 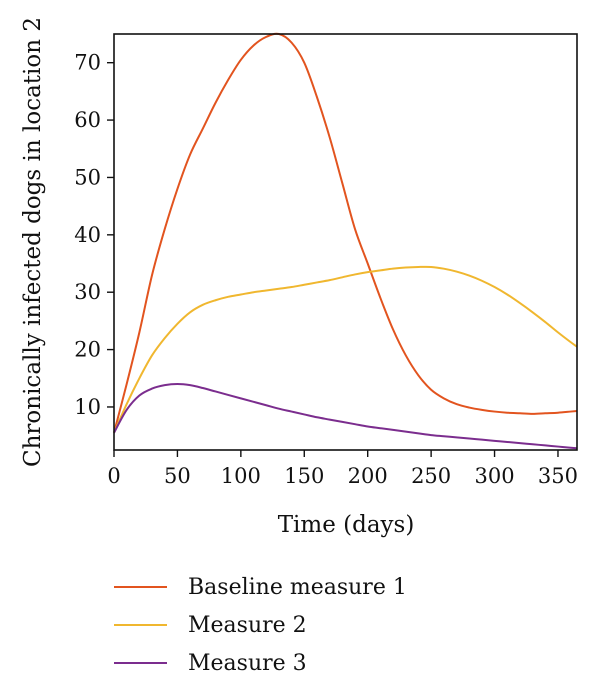 I want to click on x-axis-title: Time (days), so click(x=346, y=525).